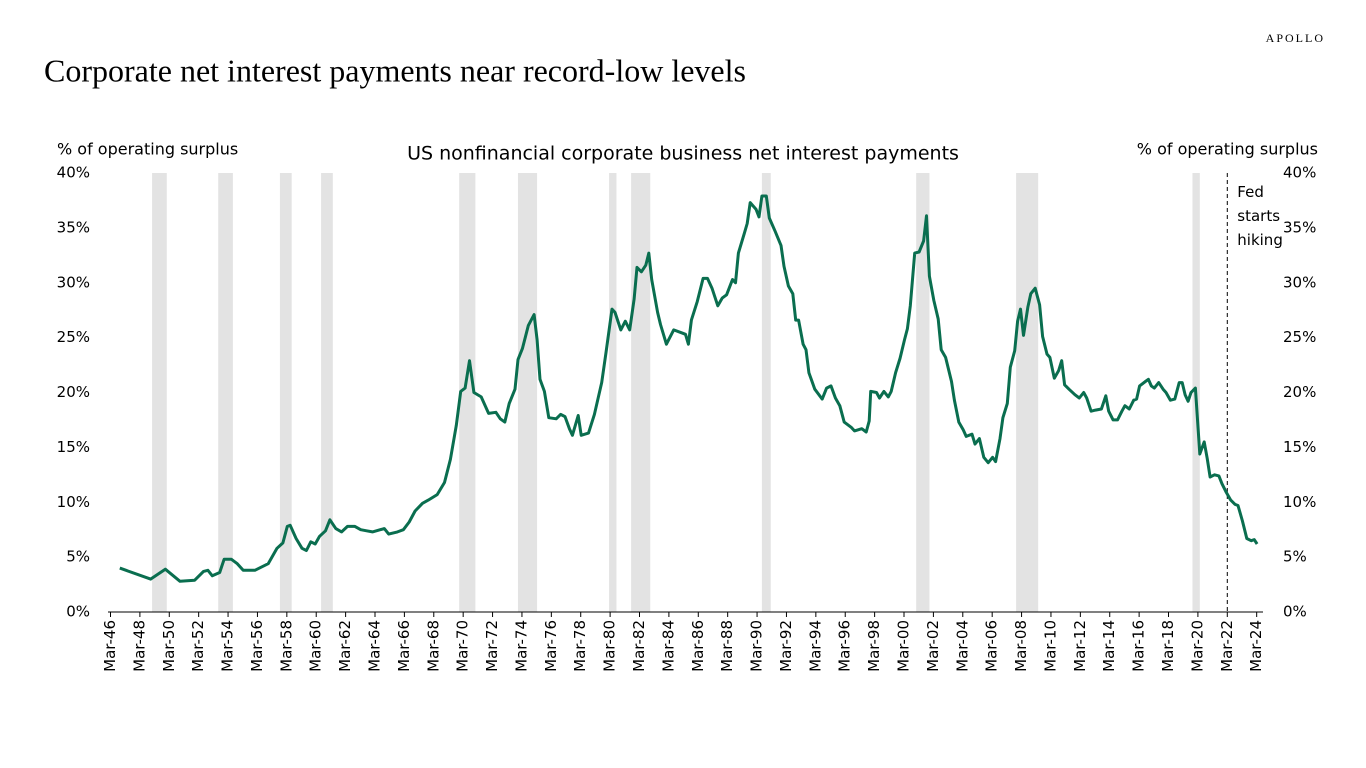 The height and width of the screenshot is (768, 1366). Describe the element at coordinates (404, 646) in the screenshot. I see `x-tick-label: Mar-66` at that location.